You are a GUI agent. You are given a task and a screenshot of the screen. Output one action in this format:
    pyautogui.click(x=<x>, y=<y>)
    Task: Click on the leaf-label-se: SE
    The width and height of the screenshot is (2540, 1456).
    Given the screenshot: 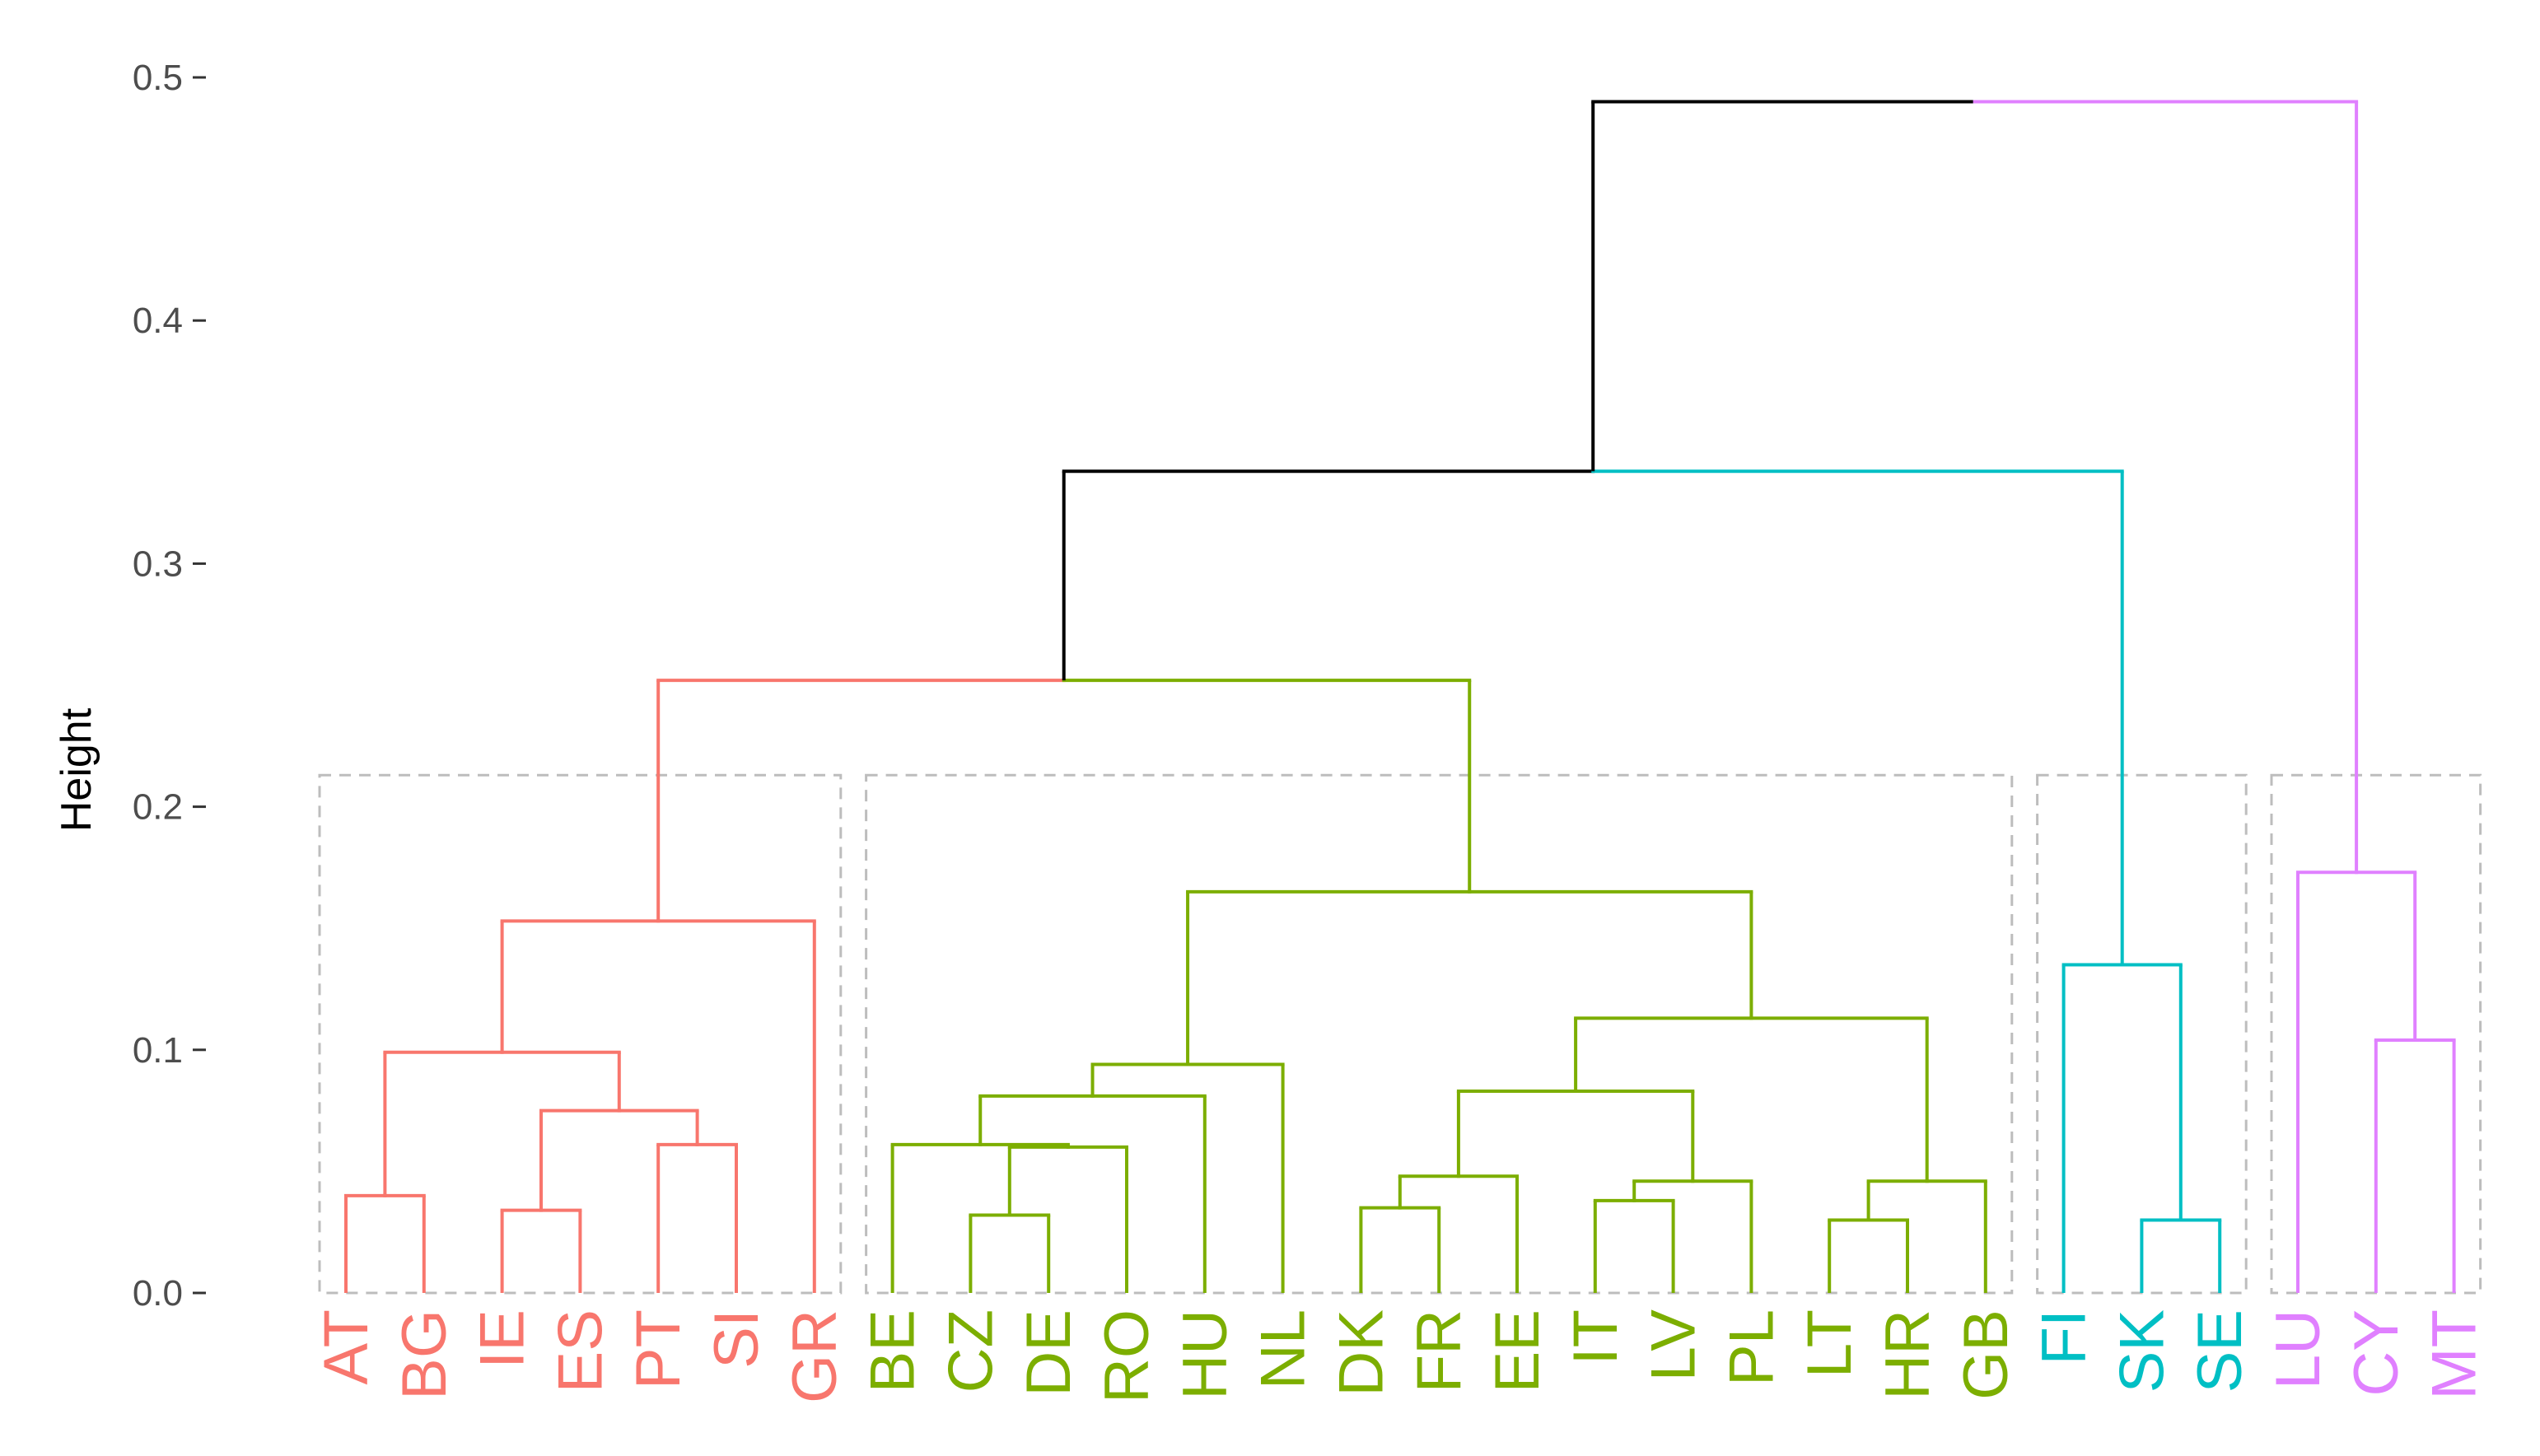 What is the action you would take?
    pyautogui.click(x=2220, y=1351)
    